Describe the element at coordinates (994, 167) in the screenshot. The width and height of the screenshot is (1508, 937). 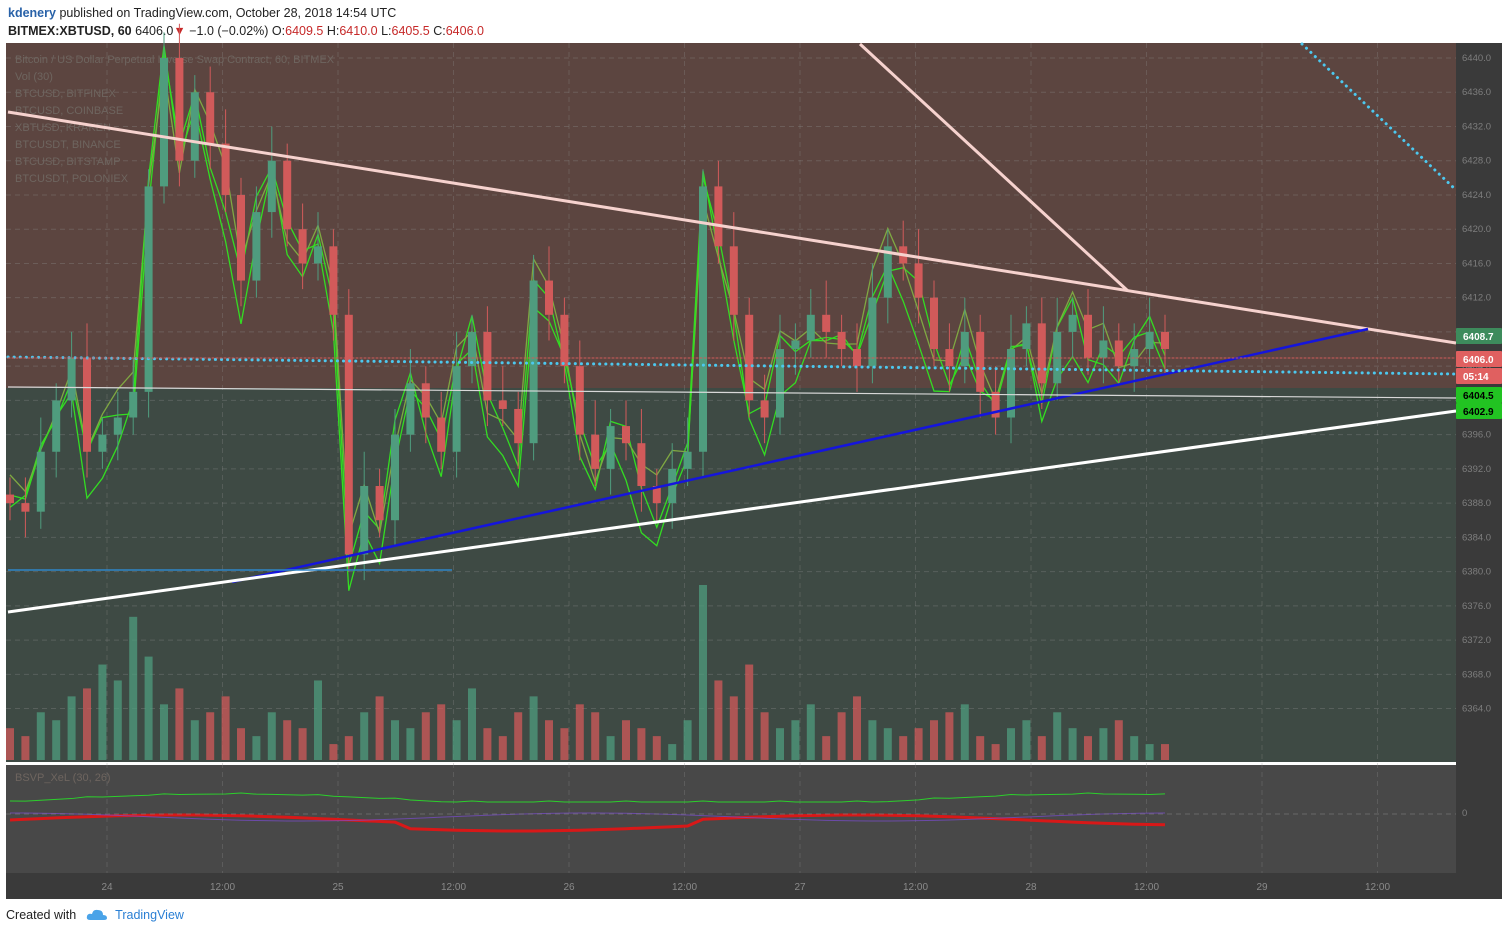
I see `steep-line-pink` at that location.